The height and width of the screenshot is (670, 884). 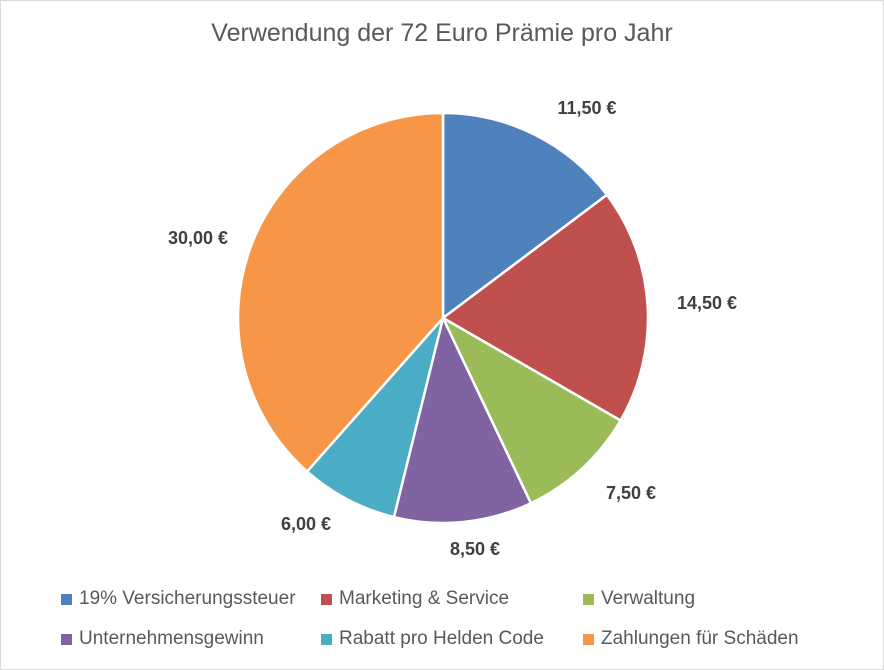 What do you see at coordinates (424, 598) in the screenshot?
I see `legend-label: Marketing & Service` at bounding box center [424, 598].